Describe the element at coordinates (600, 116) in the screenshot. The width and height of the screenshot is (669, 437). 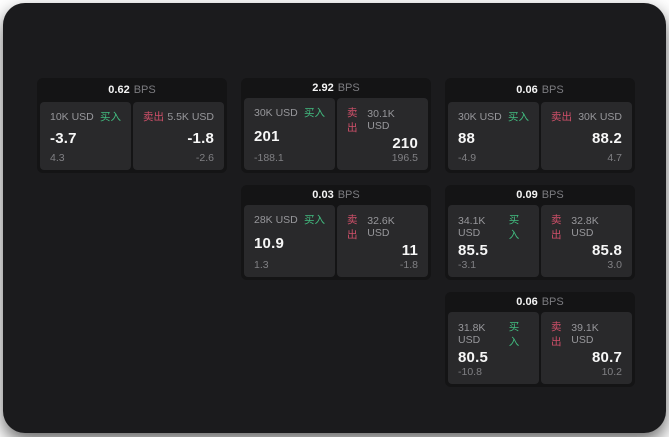
I see `sell-amount: 30K USD` at that location.